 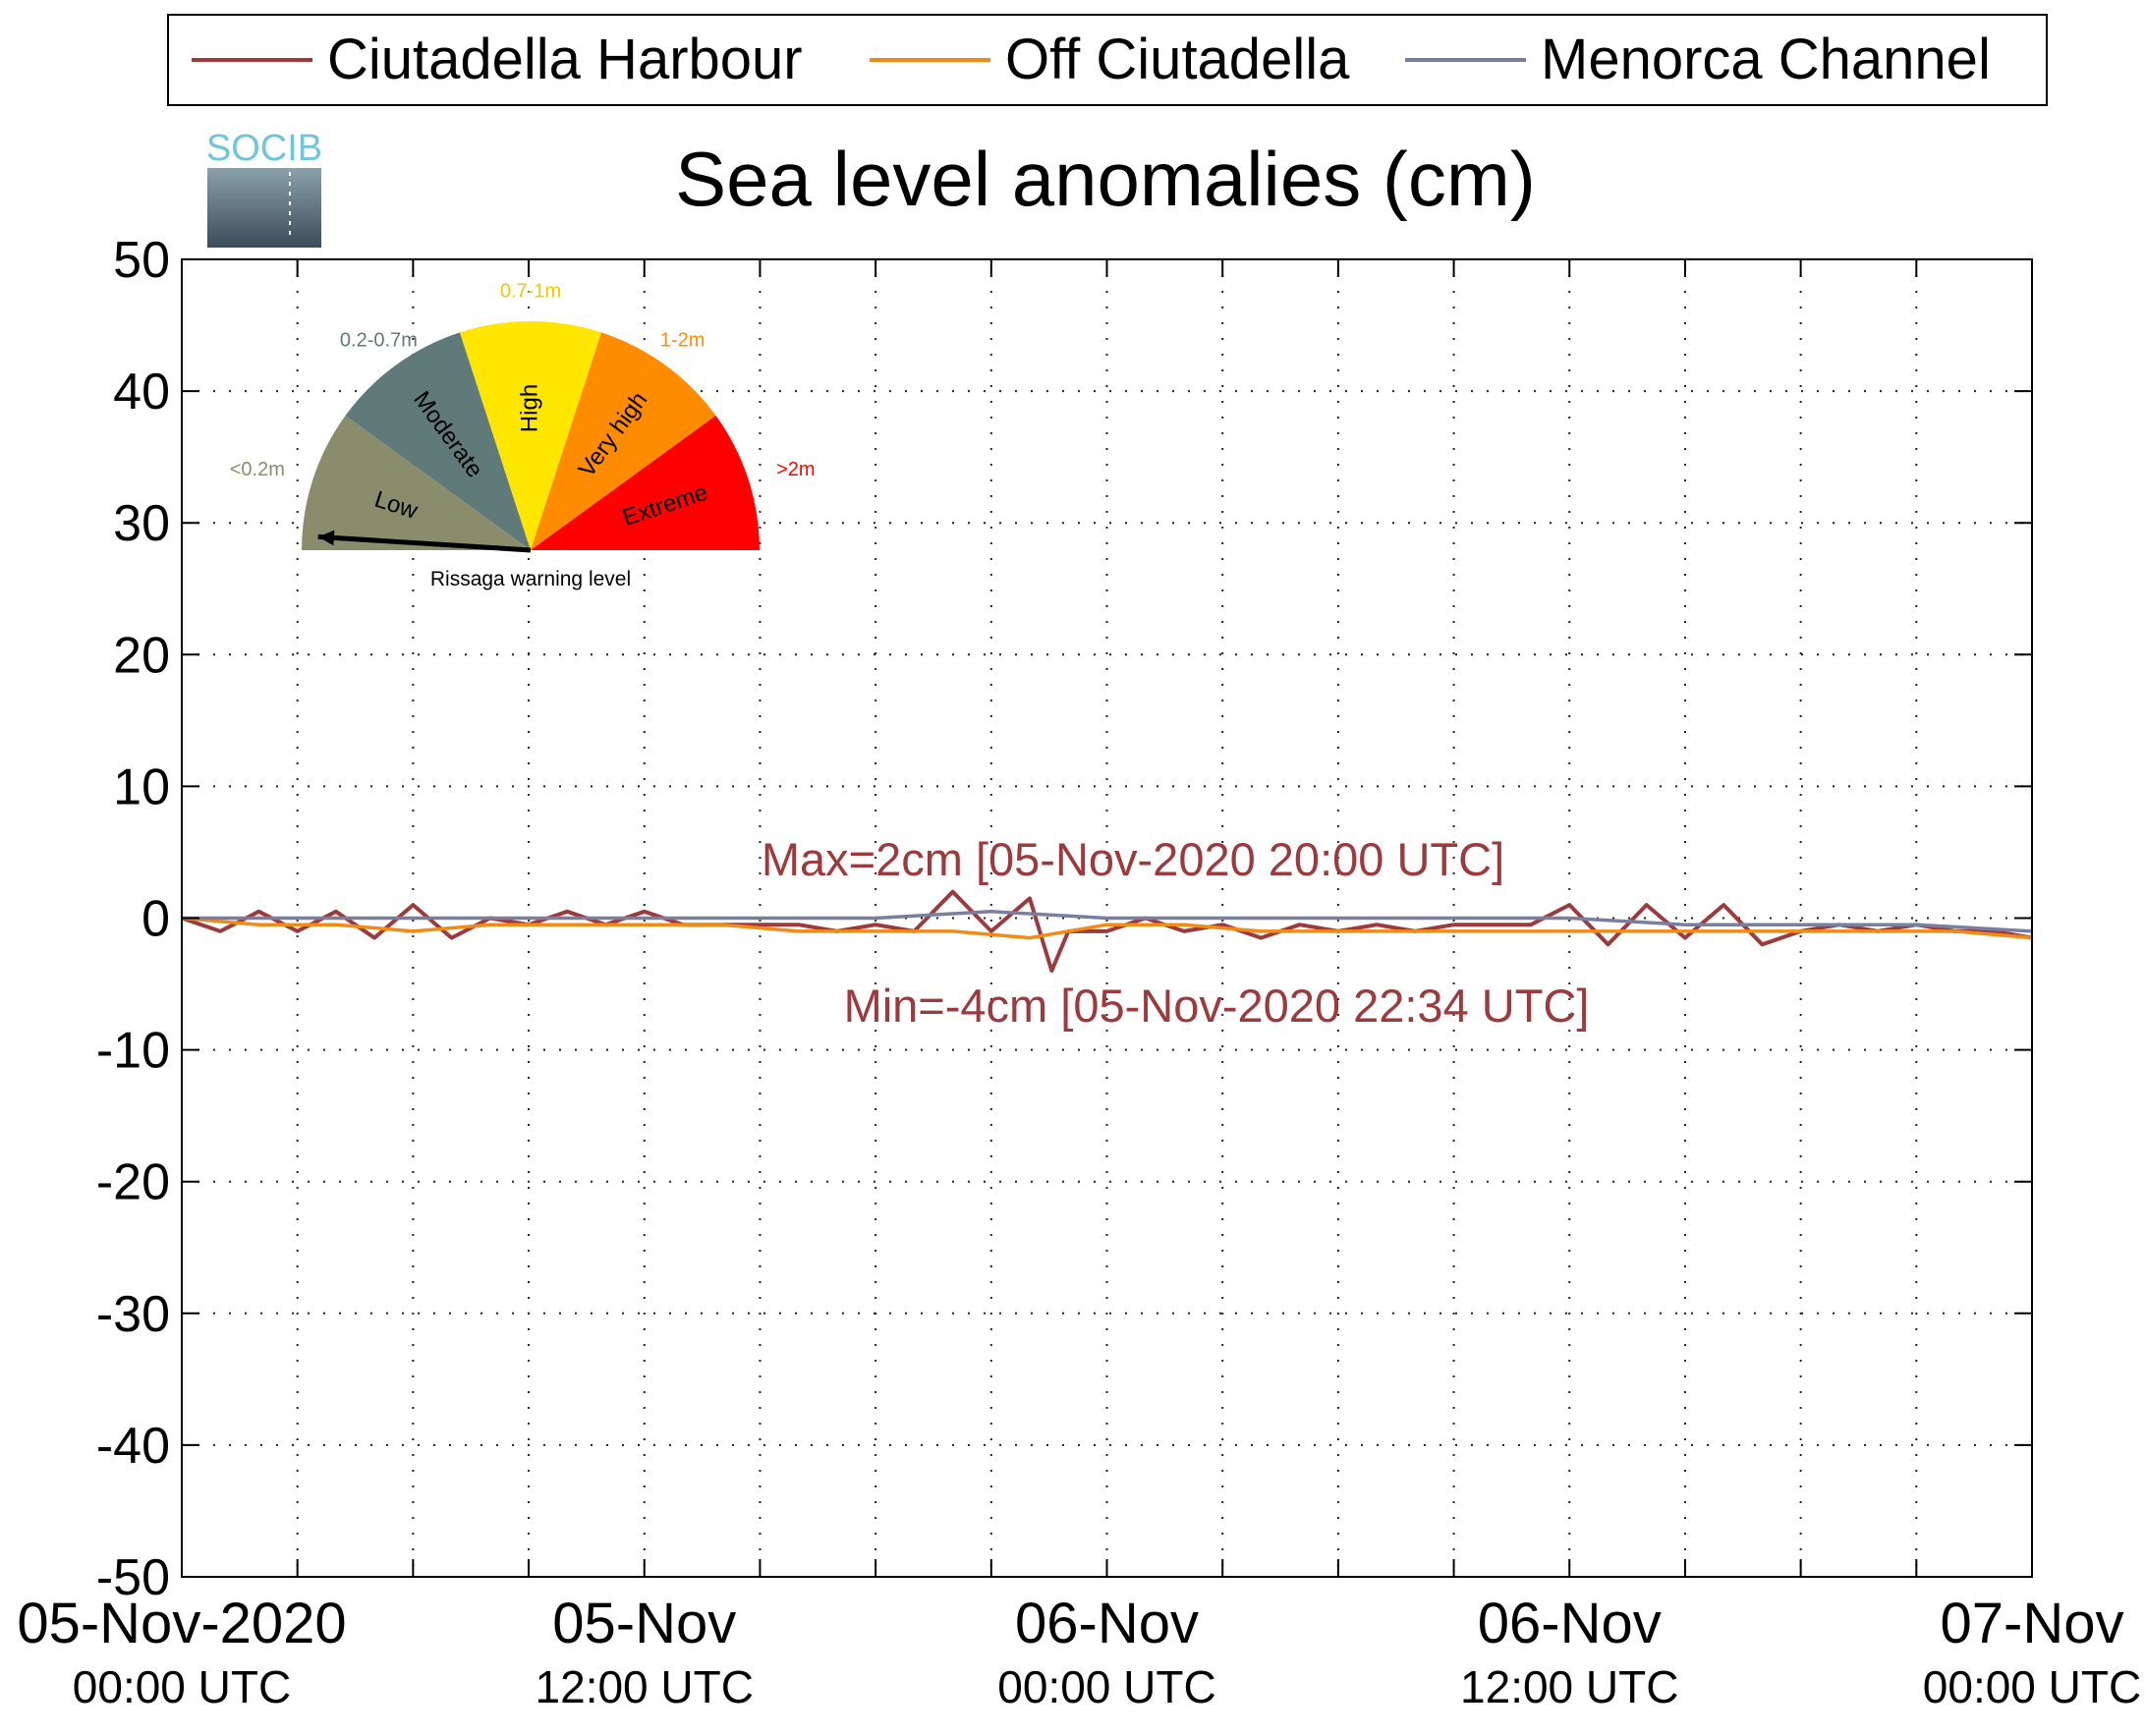 I want to click on y-tick-label: 0, so click(x=155, y=919).